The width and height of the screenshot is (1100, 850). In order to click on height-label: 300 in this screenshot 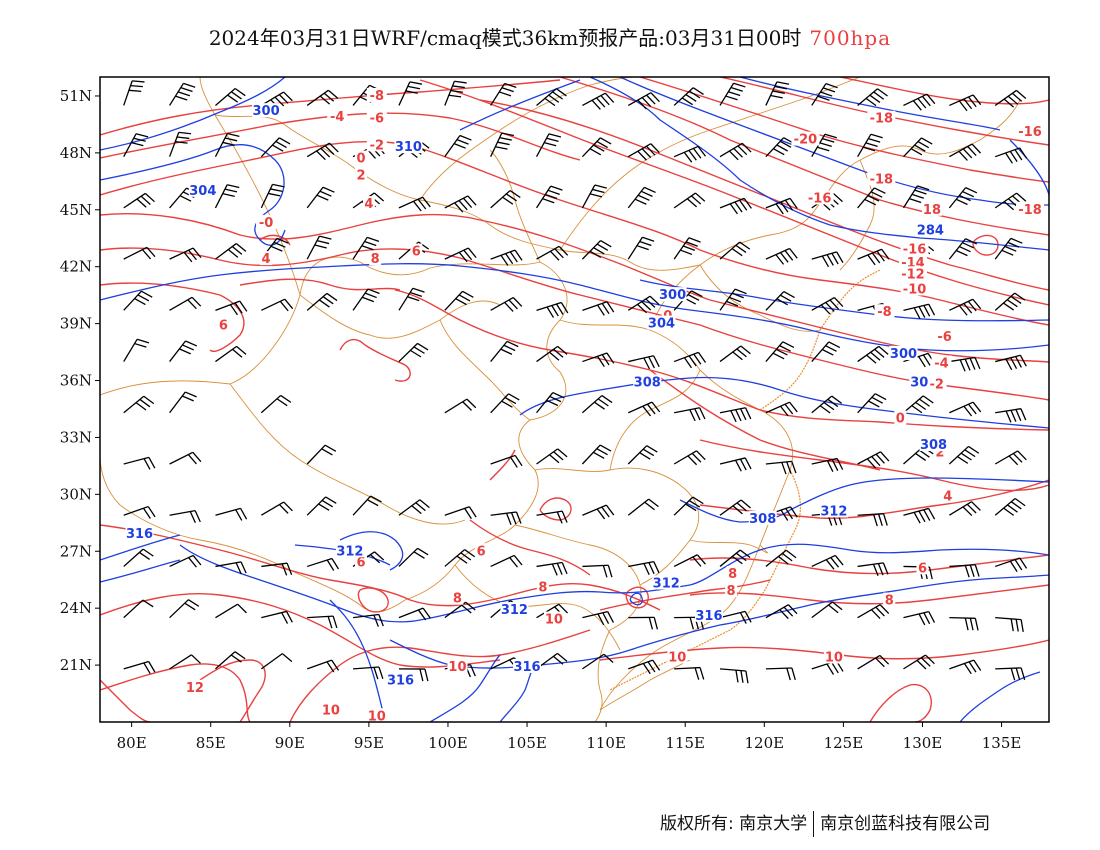, I will do `click(672, 295)`.